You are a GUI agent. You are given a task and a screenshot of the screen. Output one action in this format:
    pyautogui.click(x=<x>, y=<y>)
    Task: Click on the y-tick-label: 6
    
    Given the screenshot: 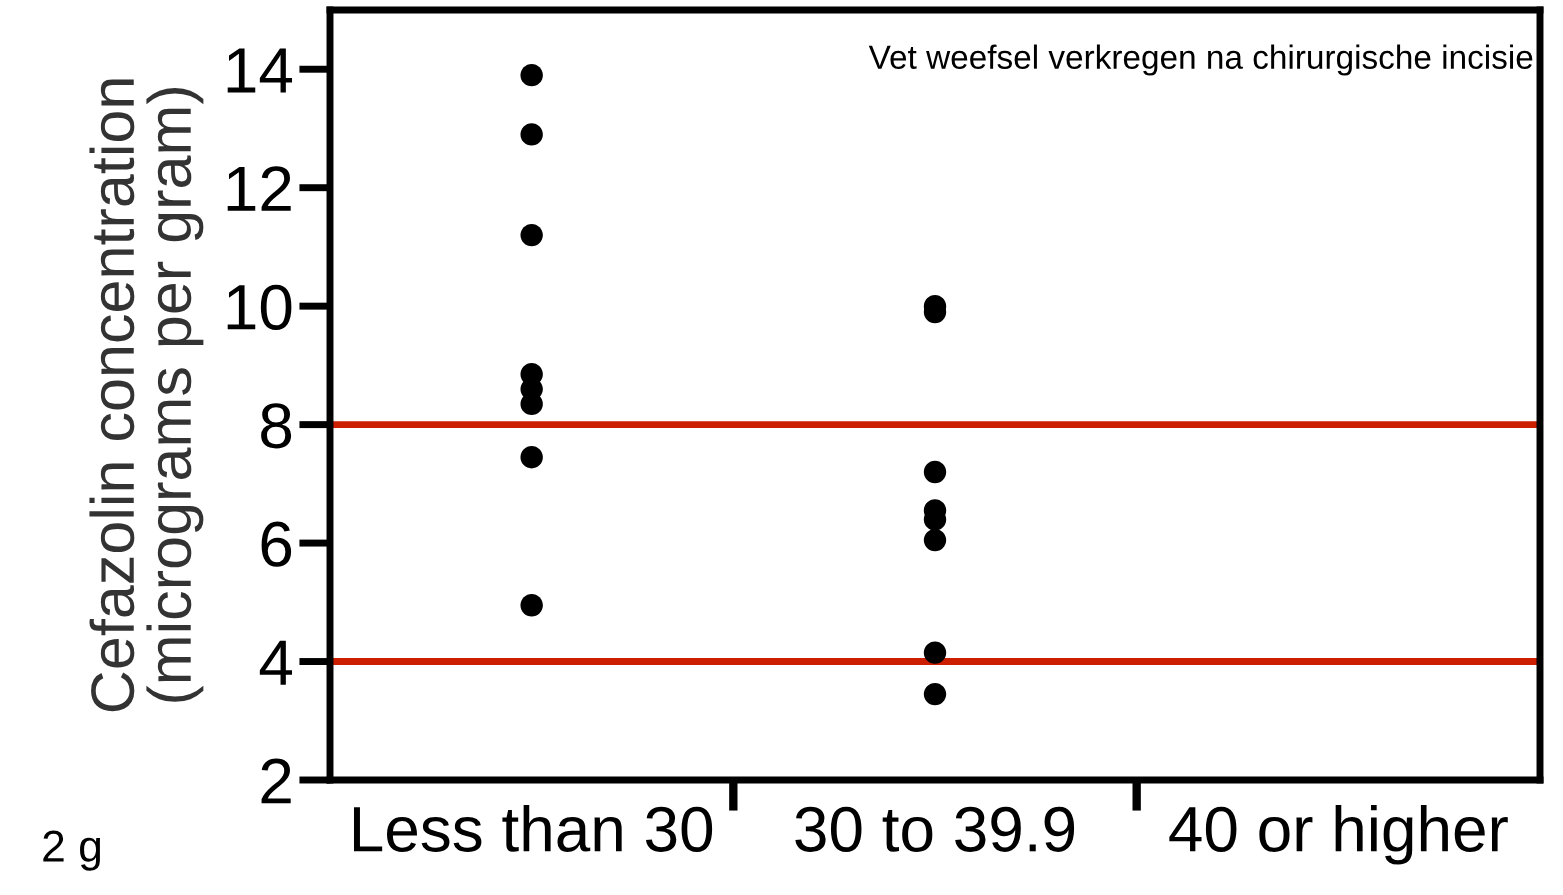 What is the action you would take?
    pyautogui.click(x=276, y=544)
    